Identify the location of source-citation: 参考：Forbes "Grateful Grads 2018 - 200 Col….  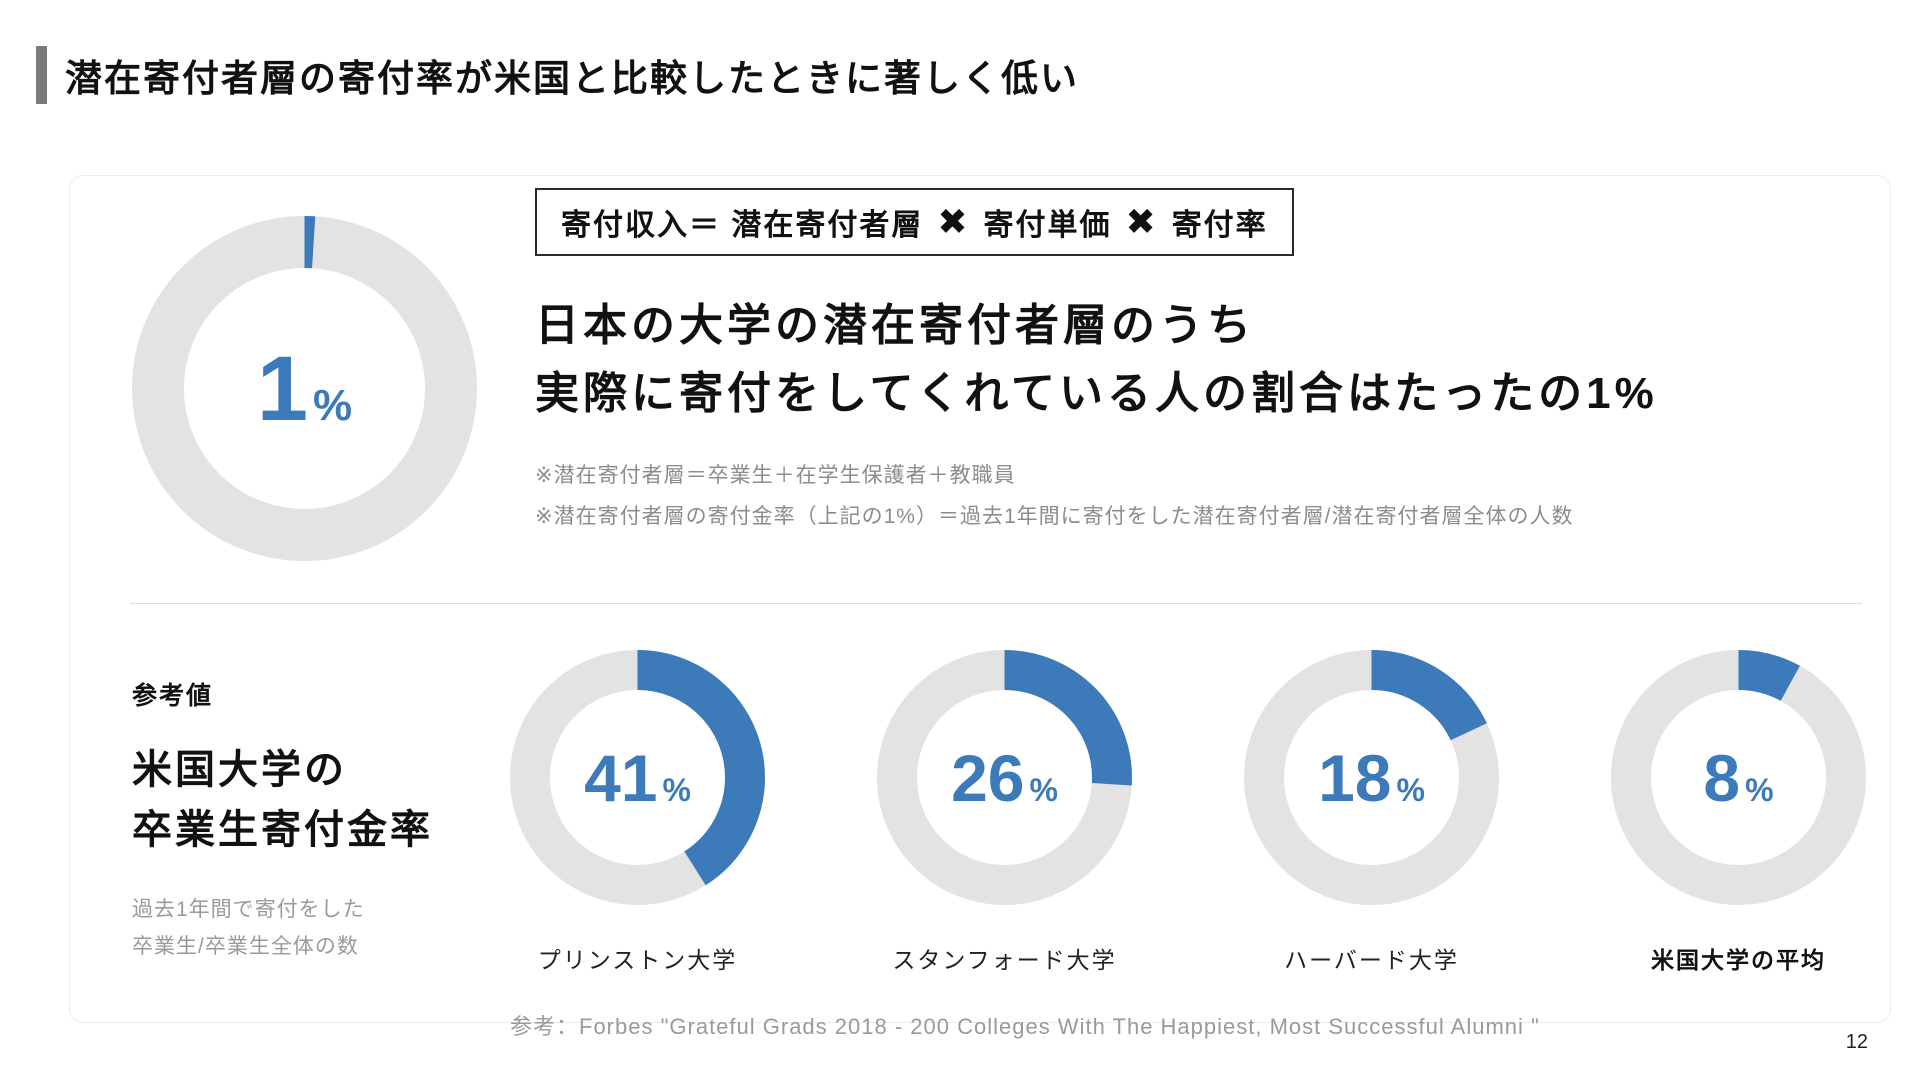
(1025, 1026).